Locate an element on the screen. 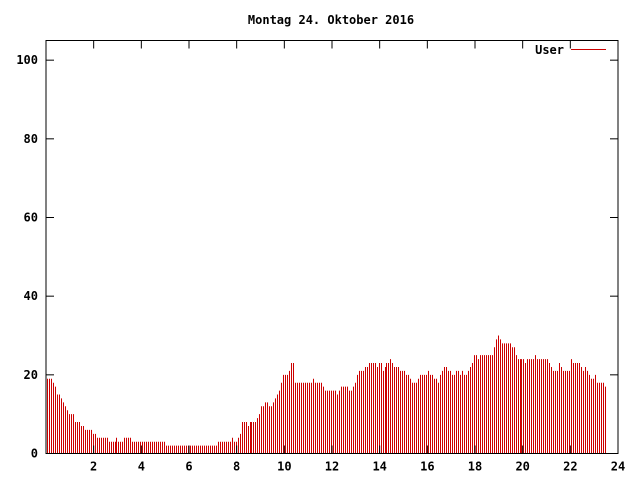  y-tick-label: 0 is located at coordinates (34, 454).